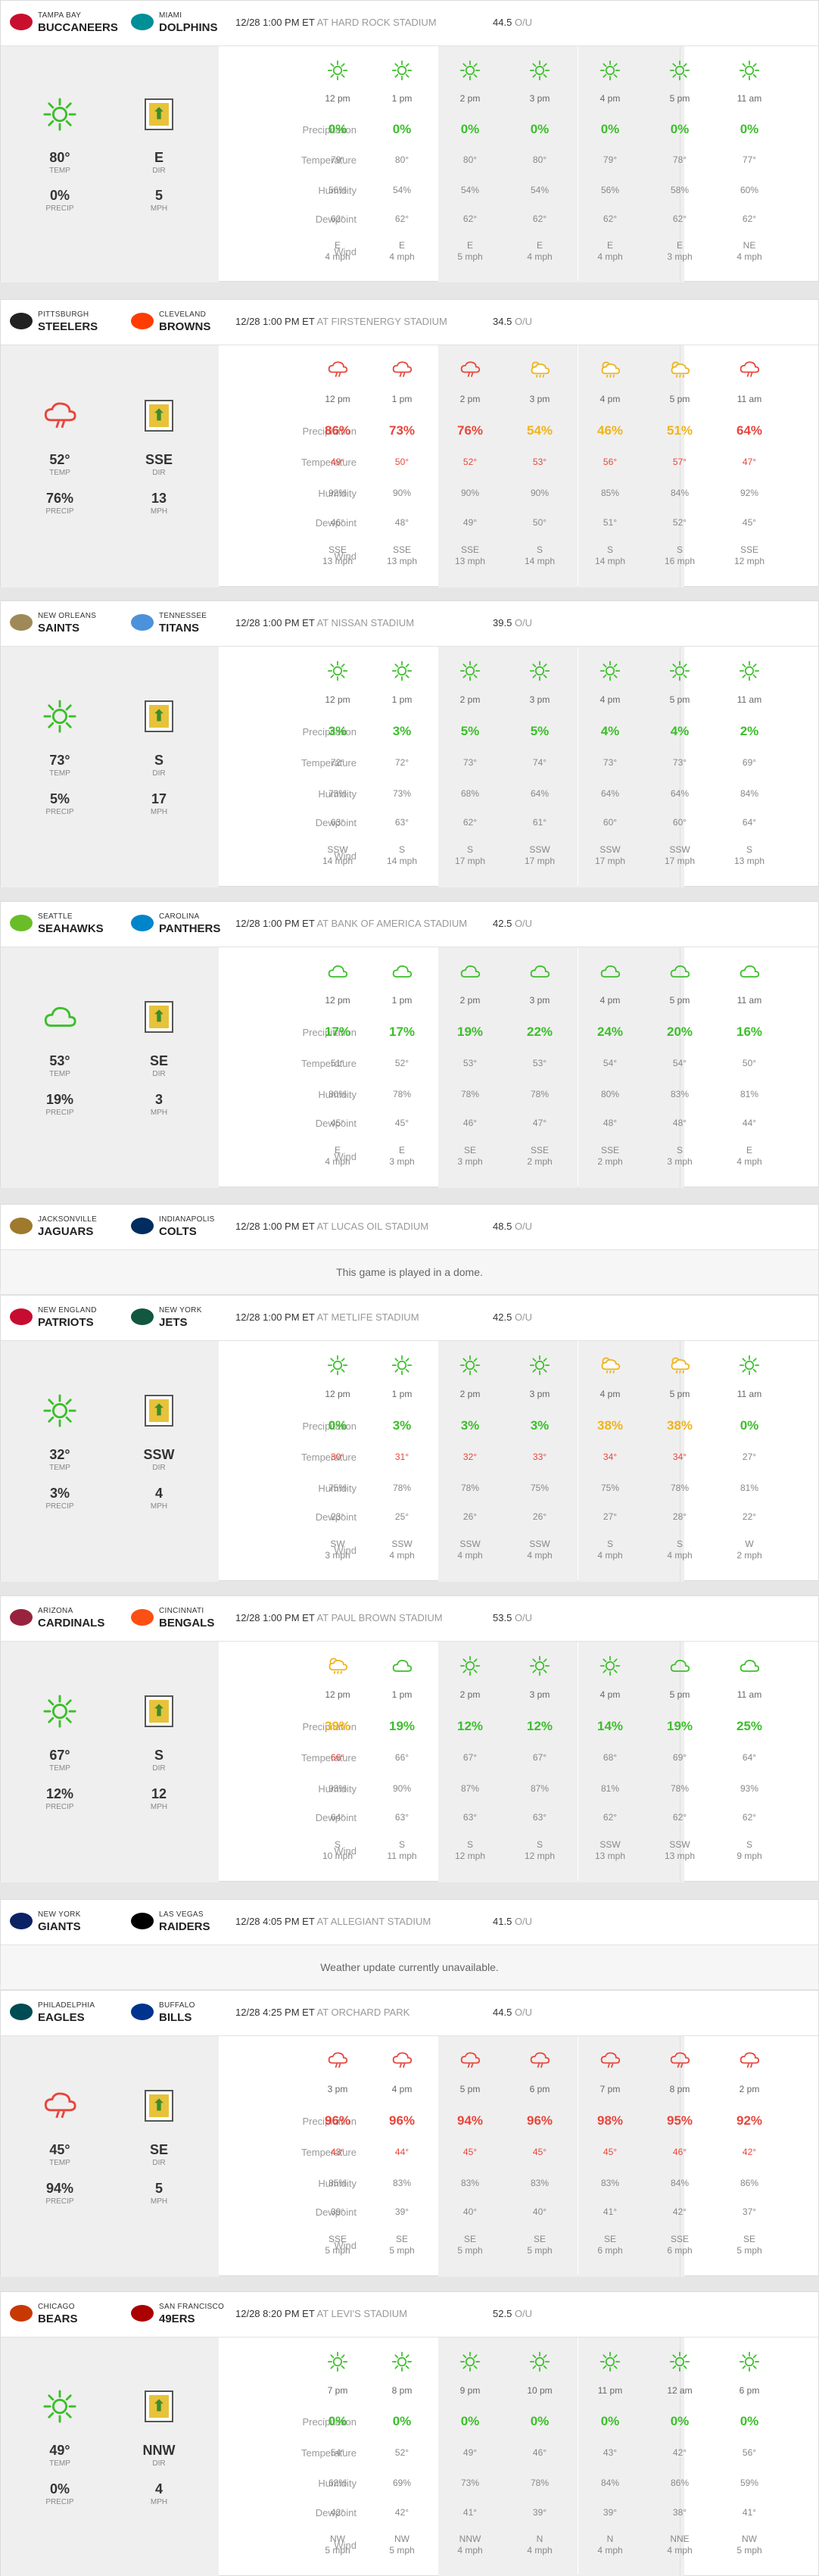 Image resolution: width=819 pixels, height=2576 pixels. I want to click on home-team: NEW YORK JETS, so click(191, 1318).